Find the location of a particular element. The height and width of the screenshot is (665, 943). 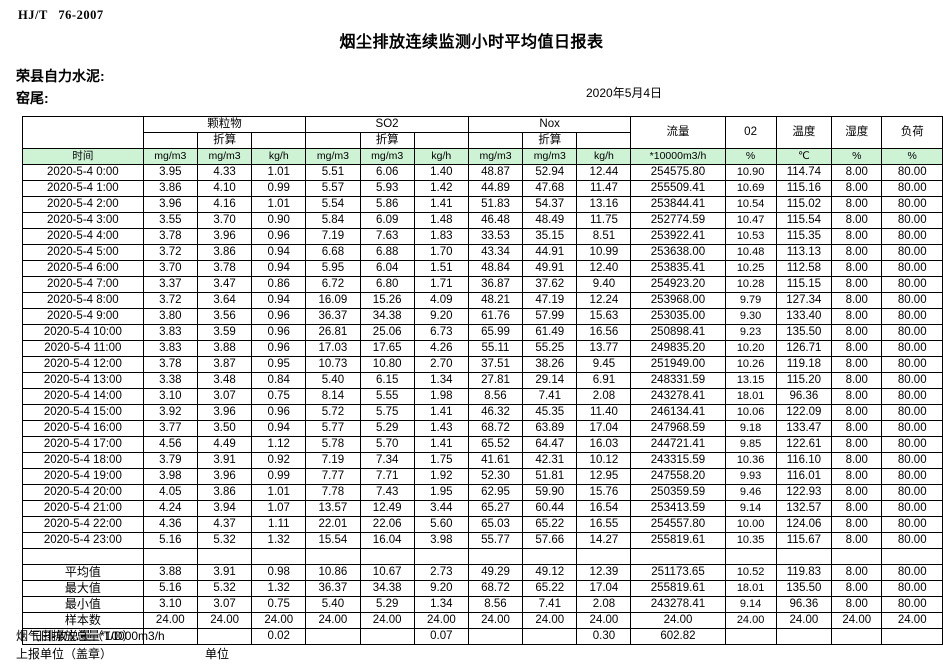

cell-value: 135.50 is located at coordinates (804, 332).